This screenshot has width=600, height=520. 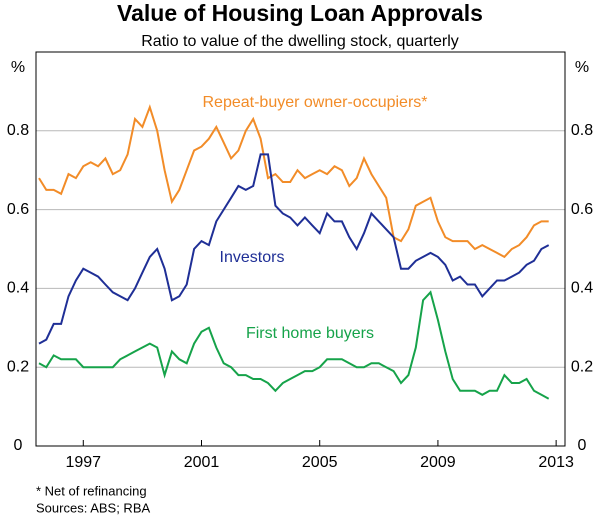 What do you see at coordinates (93, 507) in the screenshot?
I see `source: Sources: ABS; RBA` at bounding box center [93, 507].